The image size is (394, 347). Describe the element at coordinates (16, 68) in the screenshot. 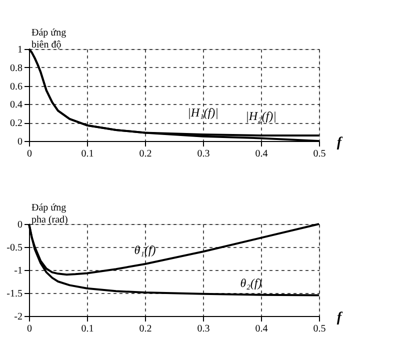

I see `y-tick-label: 0.8` at that location.